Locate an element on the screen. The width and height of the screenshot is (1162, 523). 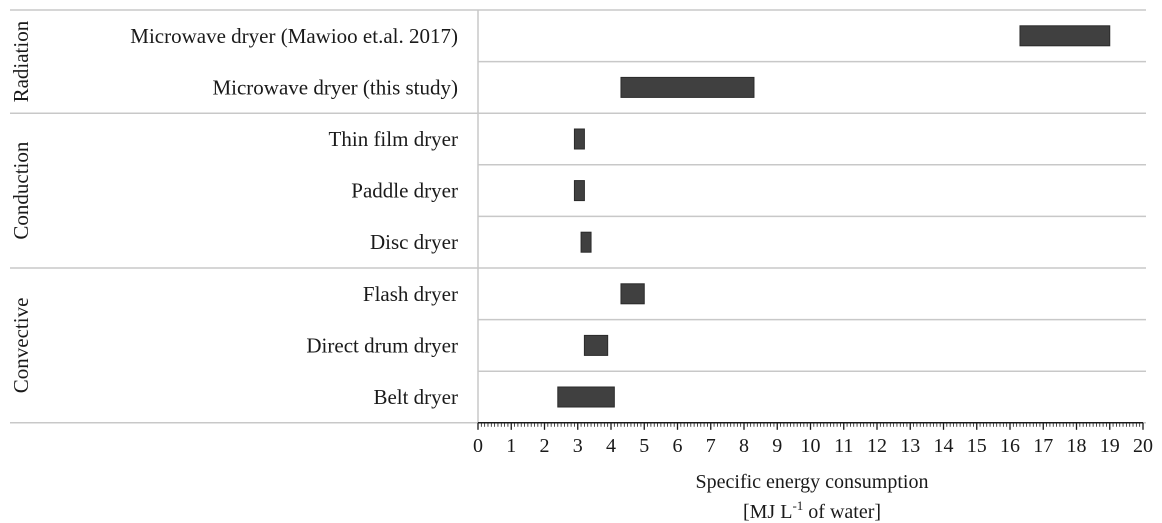
category-label: Direct drum dryer is located at coordinates (382, 345).